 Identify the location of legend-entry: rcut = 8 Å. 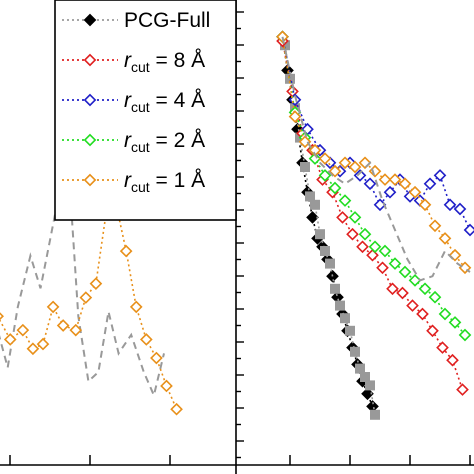
(133, 62).